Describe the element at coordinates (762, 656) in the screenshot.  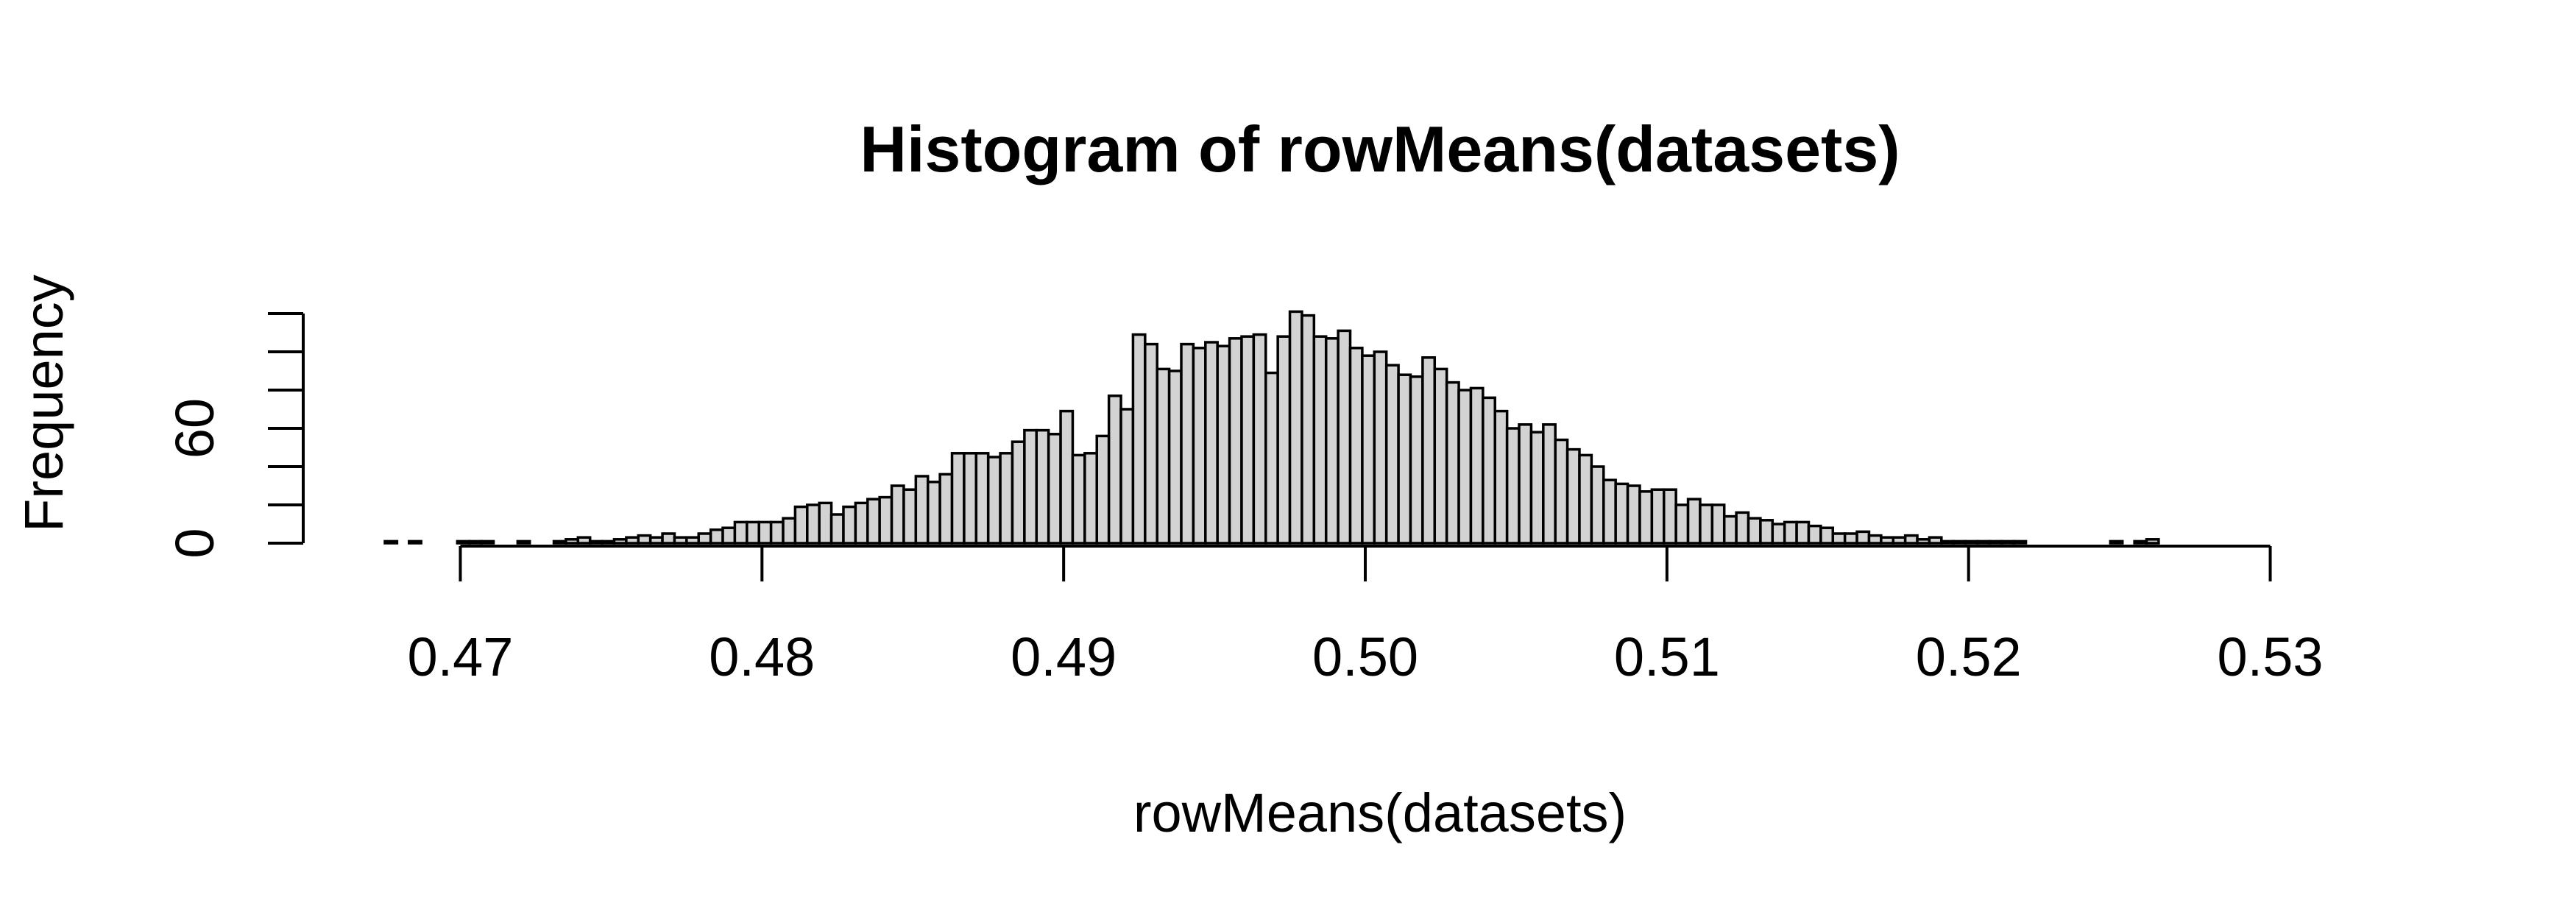
I see `x-tick-label: 0.48` at that location.